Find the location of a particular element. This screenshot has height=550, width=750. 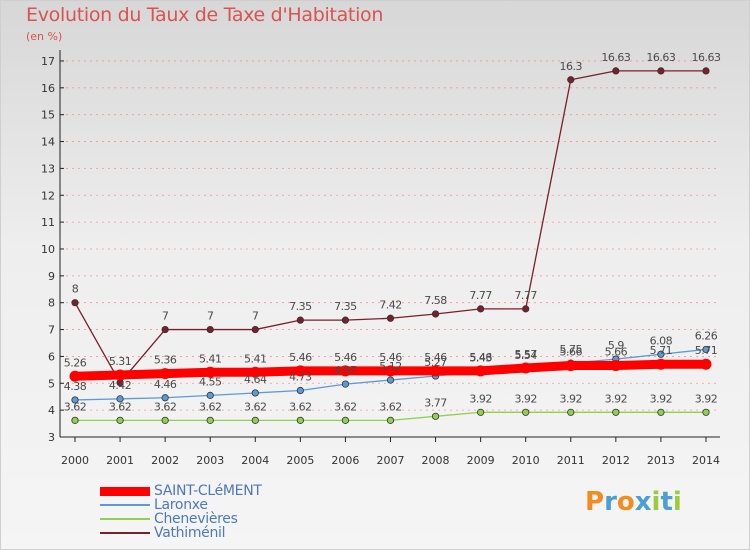

legend-item-laronxe: Laronxe is located at coordinates (181, 505).